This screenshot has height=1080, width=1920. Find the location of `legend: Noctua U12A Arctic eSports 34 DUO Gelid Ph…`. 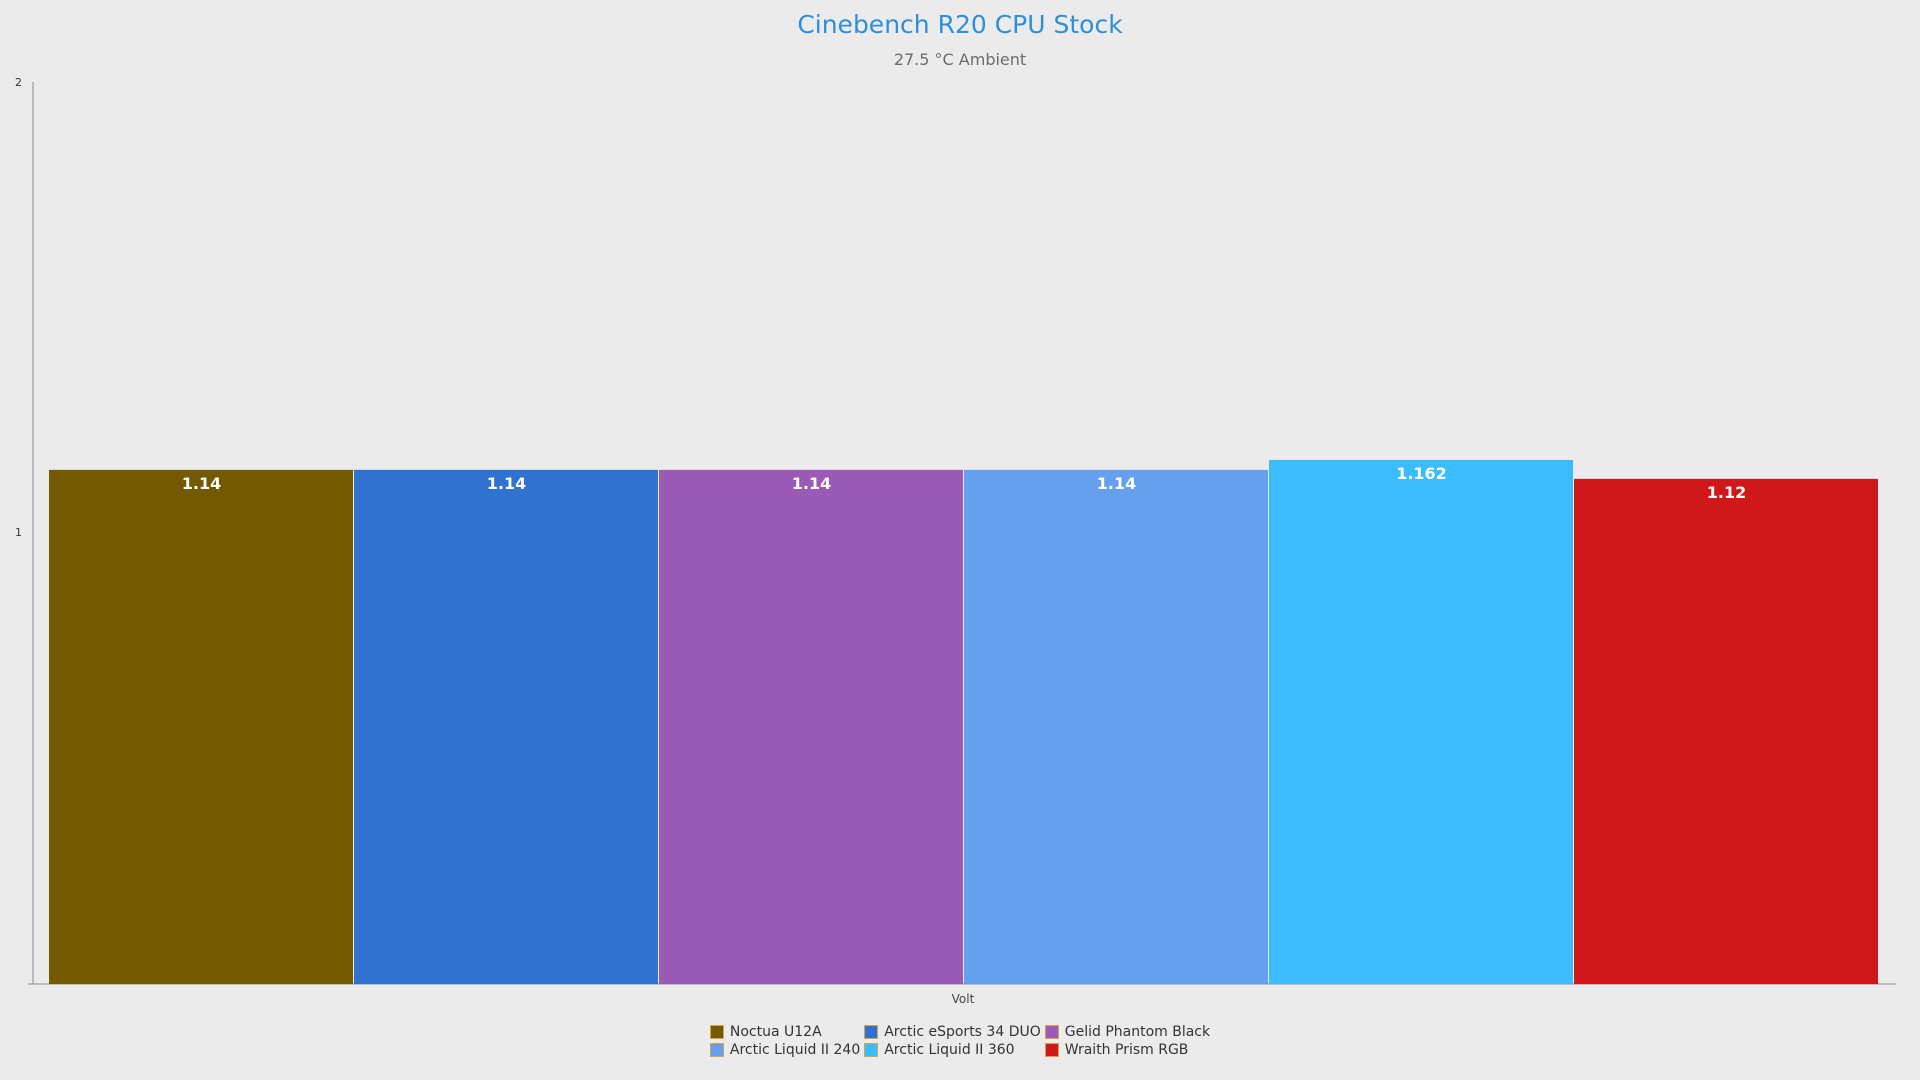

legend: Noctua U12A Arctic eSports 34 DUO Gelid Ph… is located at coordinates (960, 1041).